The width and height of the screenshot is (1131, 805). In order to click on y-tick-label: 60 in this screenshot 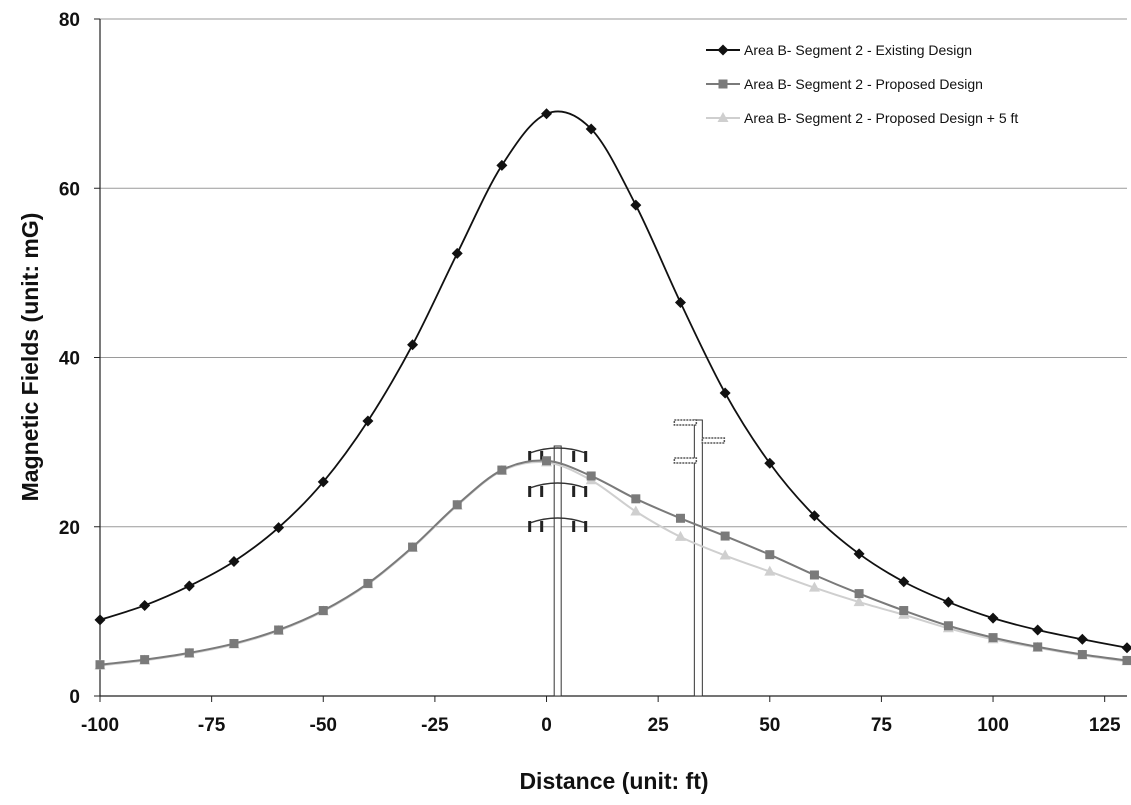, I will do `click(69, 189)`.